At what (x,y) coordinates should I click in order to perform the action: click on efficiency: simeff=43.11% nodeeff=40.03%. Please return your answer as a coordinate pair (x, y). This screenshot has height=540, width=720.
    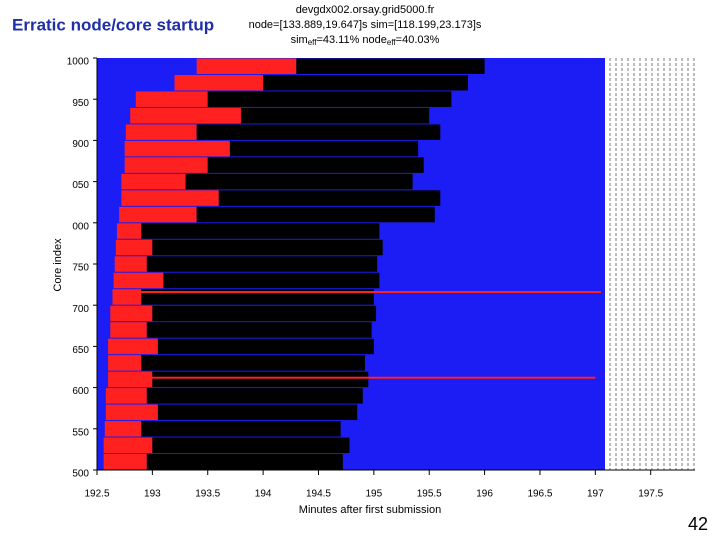
    Looking at the image, I should click on (365, 40).